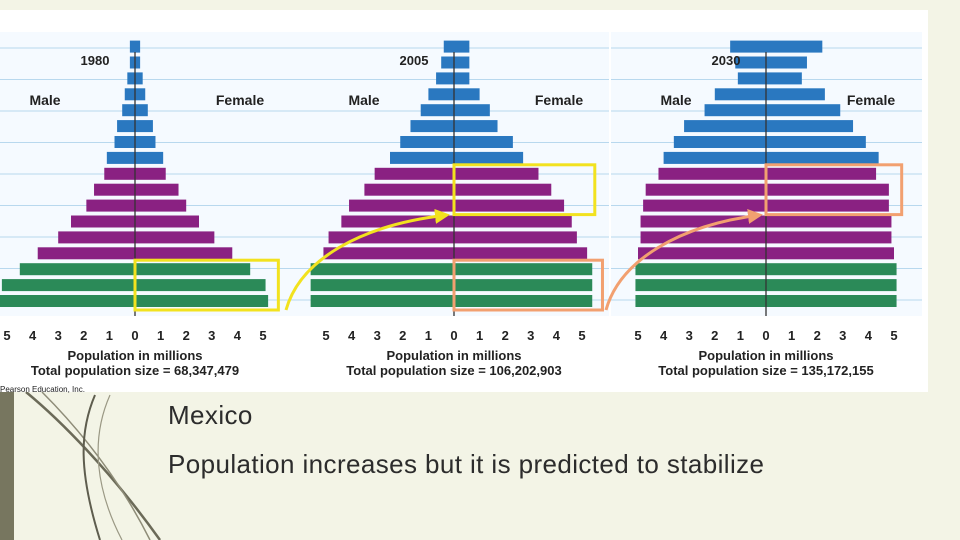  Describe the element at coordinates (135, 370) in the screenshot. I see `total-population-label: Total population size = 68,347,479` at that location.